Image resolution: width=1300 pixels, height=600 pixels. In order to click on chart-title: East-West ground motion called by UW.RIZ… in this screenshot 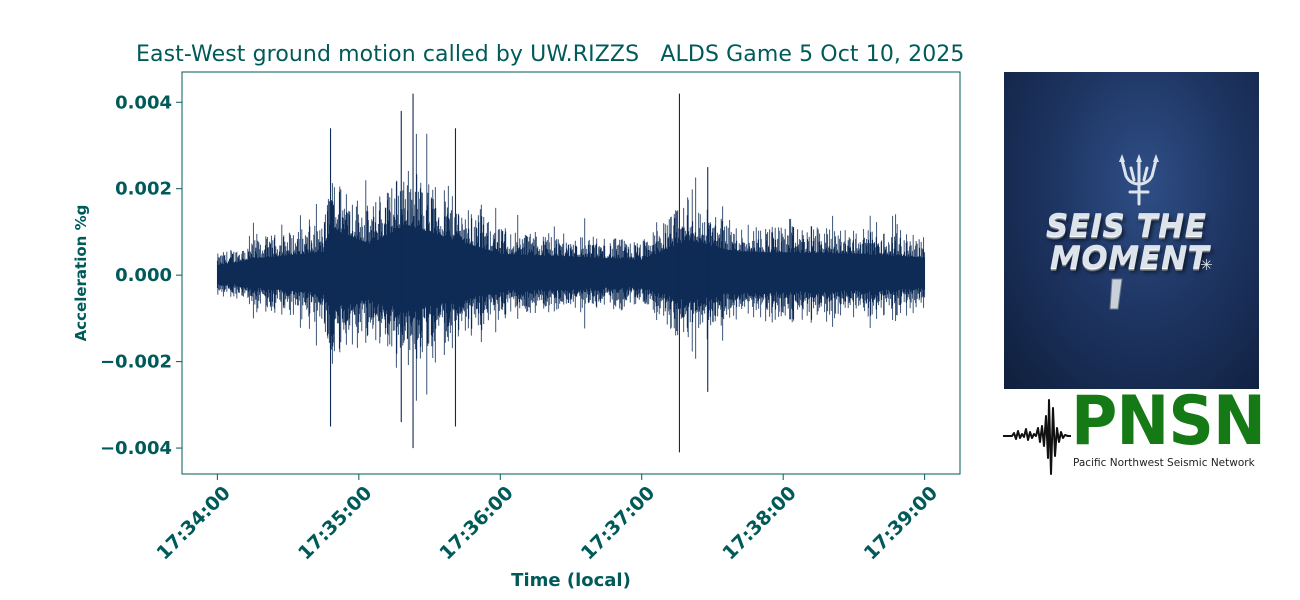, I will do `click(550, 54)`.